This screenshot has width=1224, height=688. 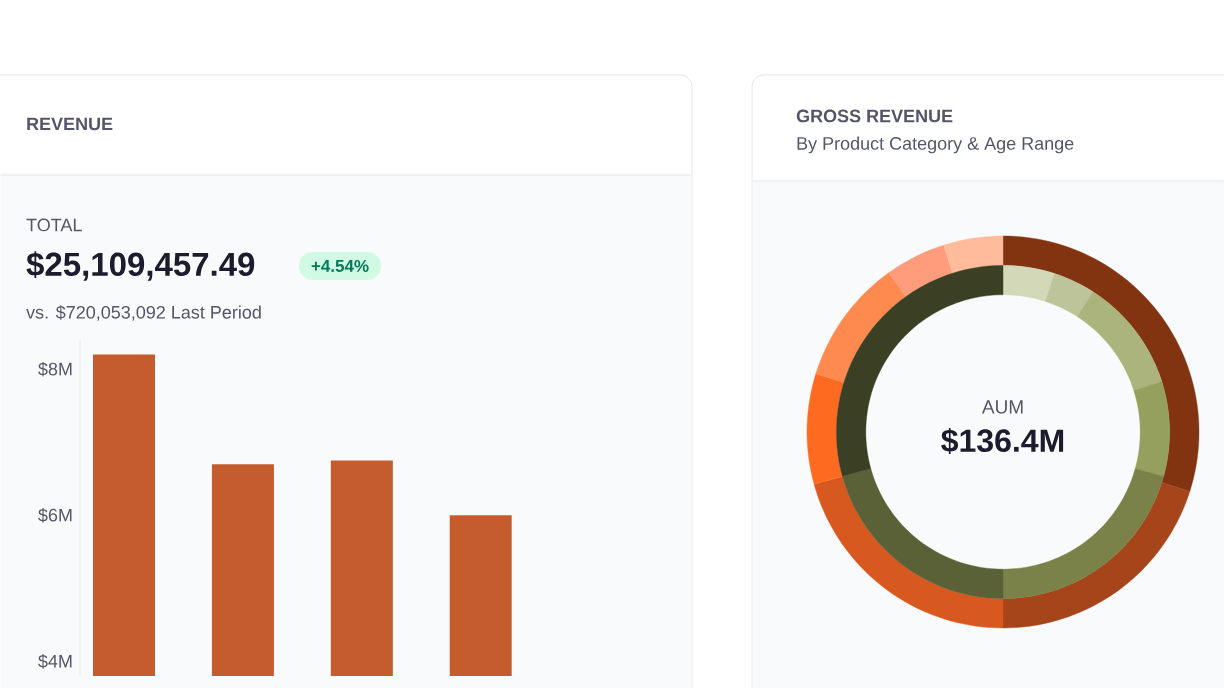 What do you see at coordinates (143, 313) in the screenshot?
I see `text: vs. $720,053,092 Last Period` at bounding box center [143, 313].